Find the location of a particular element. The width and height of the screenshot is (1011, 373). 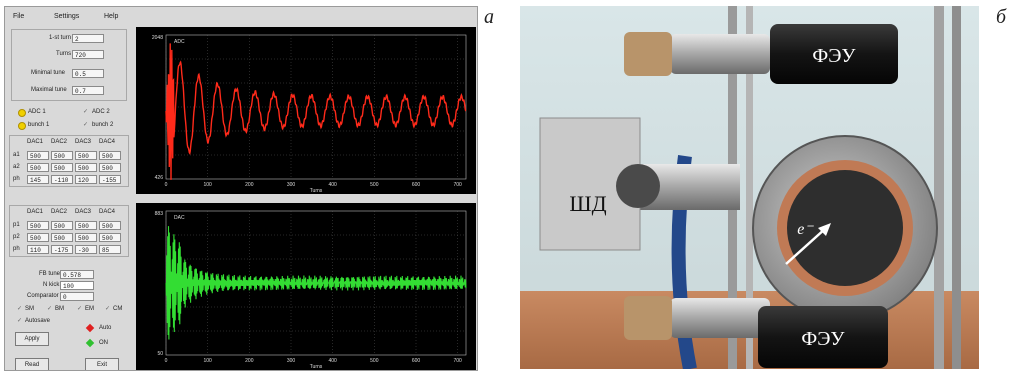

dac-cell-input: 120 is located at coordinates (86, 179).